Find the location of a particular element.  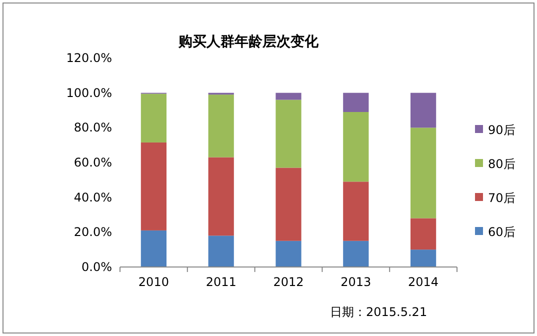

legend-label: 60后 is located at coordinates (502, 232).